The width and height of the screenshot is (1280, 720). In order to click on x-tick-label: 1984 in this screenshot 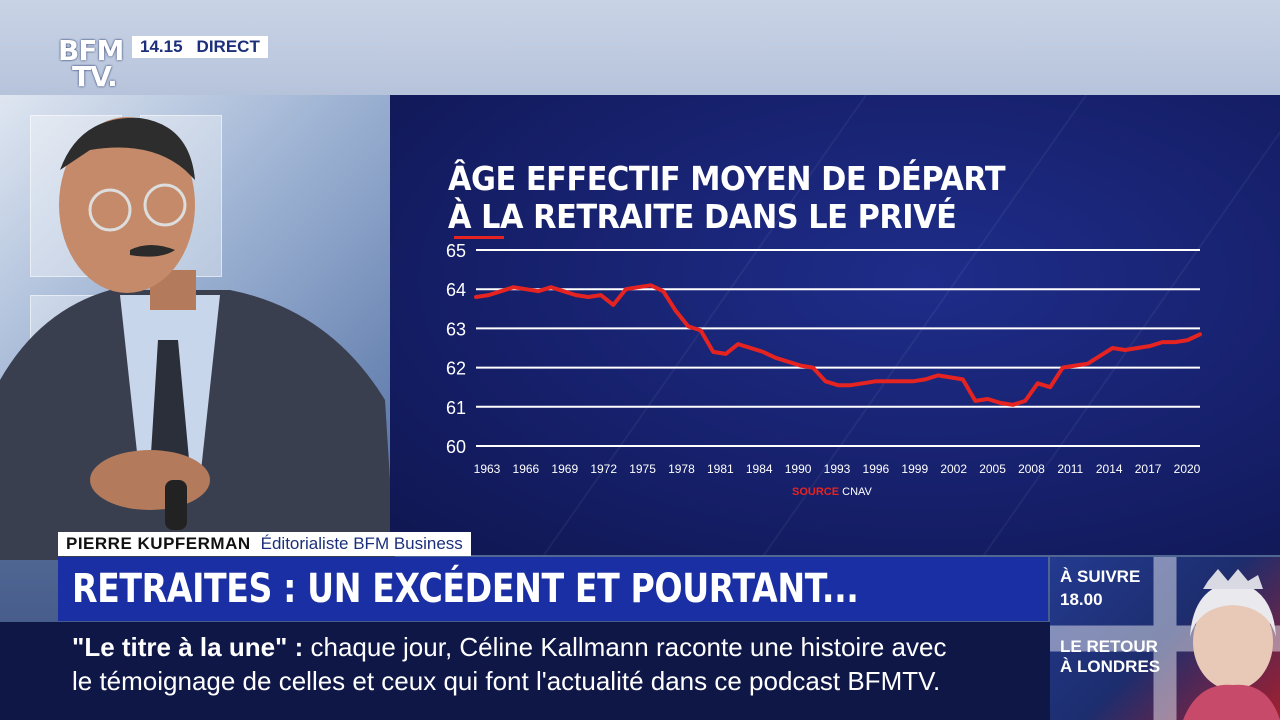, I will do `click(759, 469)`.